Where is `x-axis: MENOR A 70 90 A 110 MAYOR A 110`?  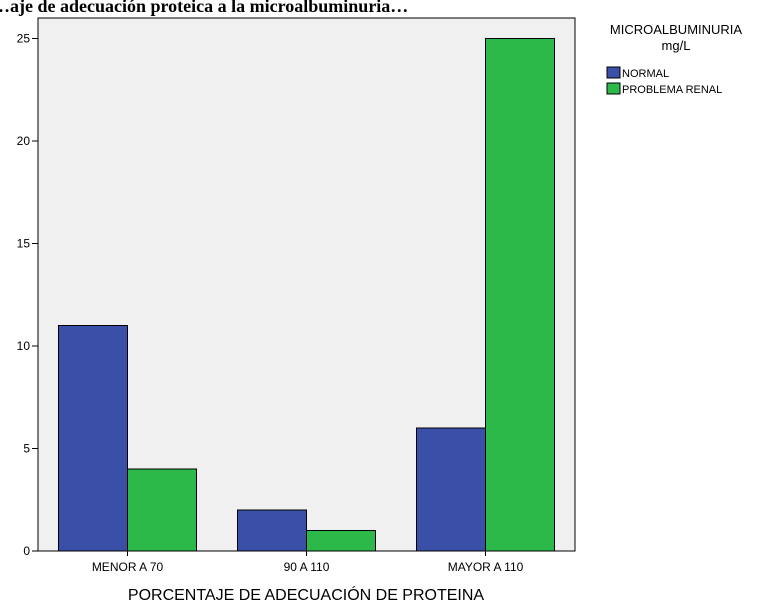
x-axis: MENOR A 70 90 A 110 MAYOR A 110 is located at coordinates (308, 562).